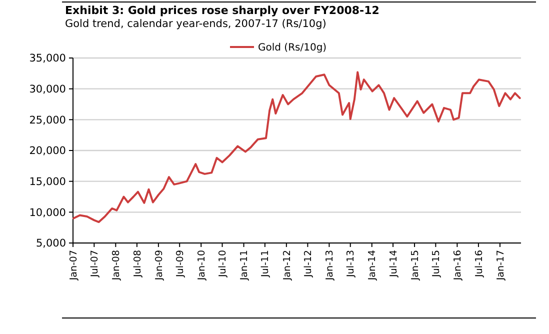 The image size is (549, 334). What do you see at coordinates (47, 120) in the screenshot?
I see `y-tick-label: 25,000` at bounding box center [47, 120].